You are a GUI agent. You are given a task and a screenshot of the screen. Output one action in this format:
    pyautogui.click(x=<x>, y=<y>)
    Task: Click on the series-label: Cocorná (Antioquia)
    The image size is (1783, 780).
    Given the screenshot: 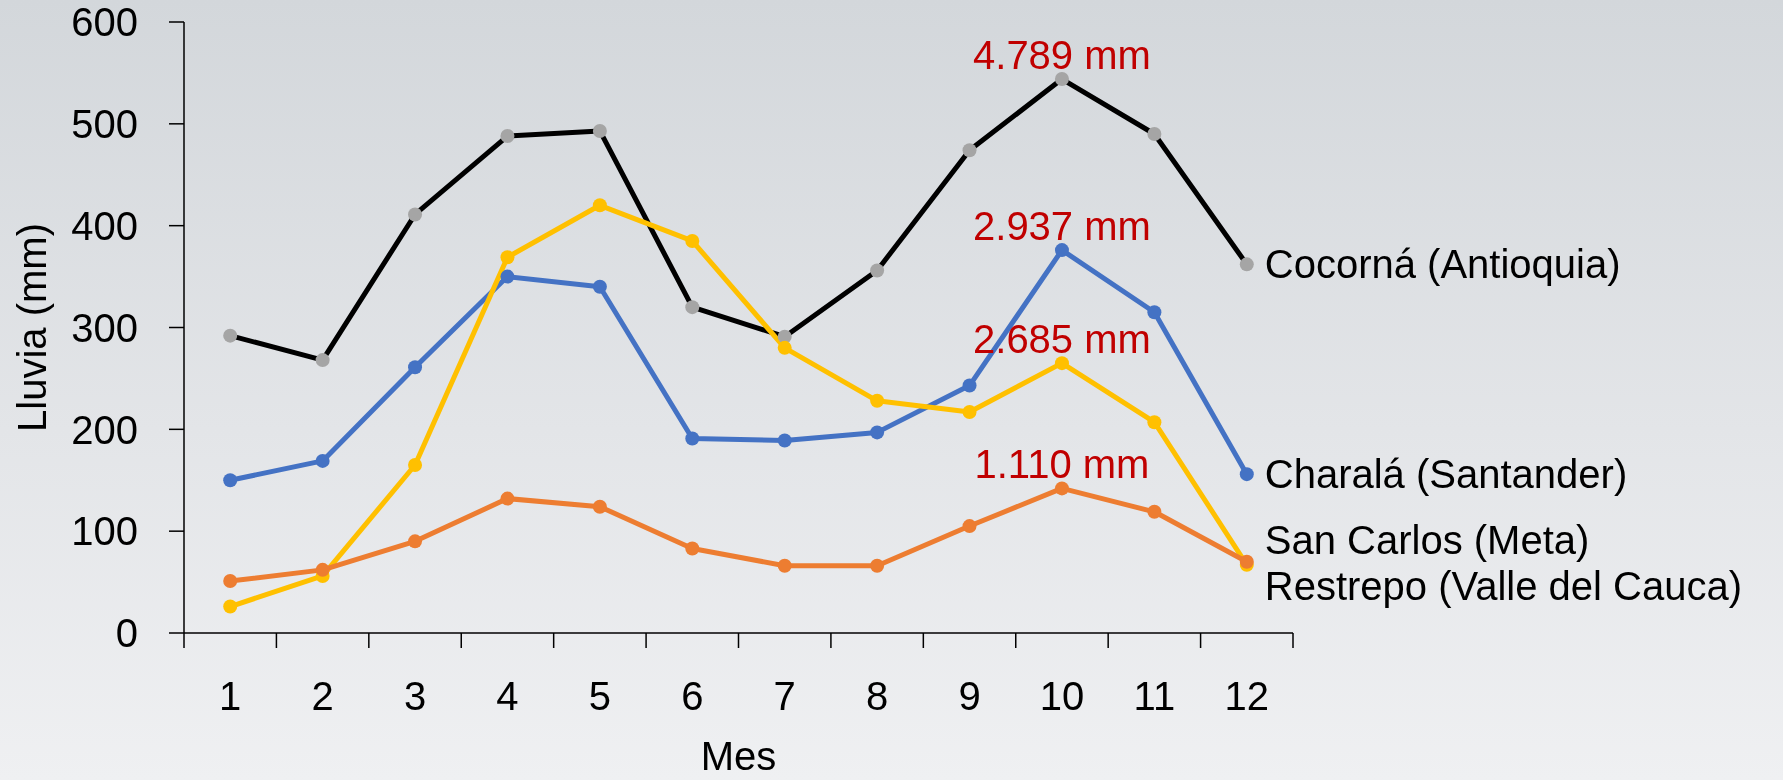 What is the action you would take?
    pyautogui.click(x=1442, y=264)
    